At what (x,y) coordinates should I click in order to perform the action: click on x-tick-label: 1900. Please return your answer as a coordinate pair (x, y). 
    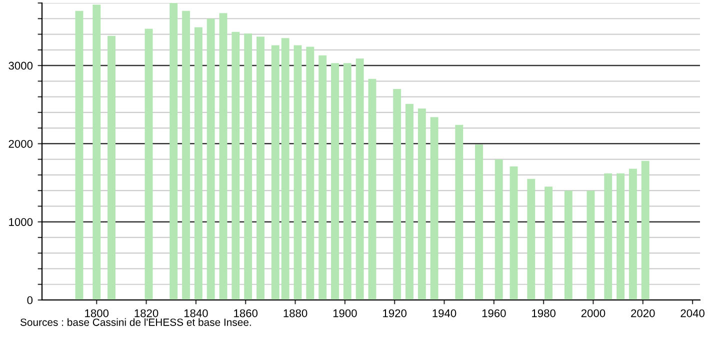
    Looking at the image, I should click on (345, 313).